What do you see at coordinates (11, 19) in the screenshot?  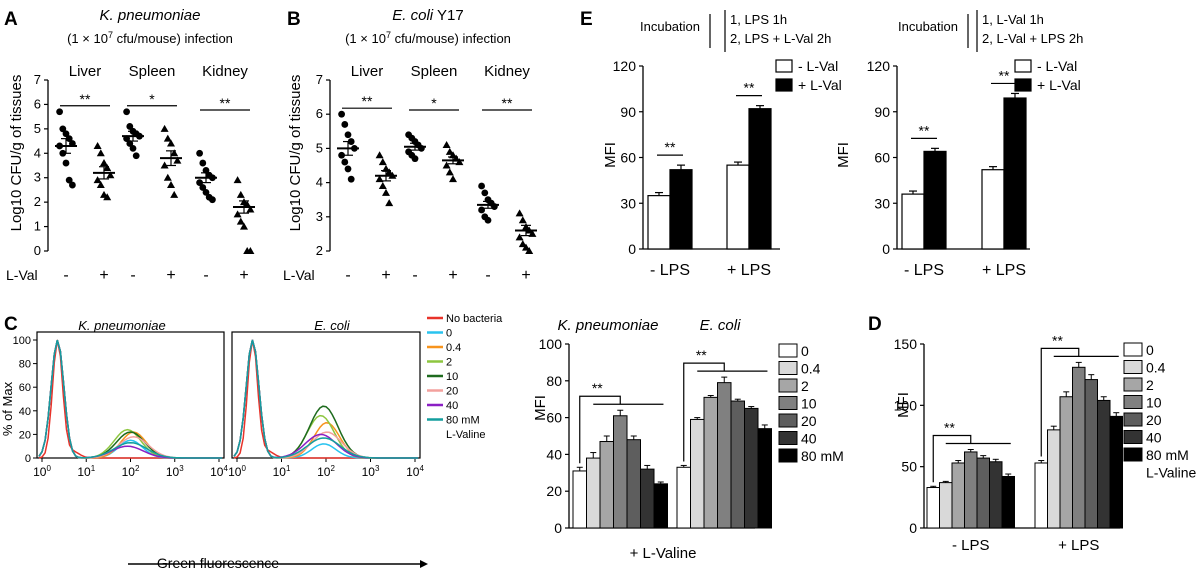 I see `panel-letter-a: A` at bounding box center [11, 19].